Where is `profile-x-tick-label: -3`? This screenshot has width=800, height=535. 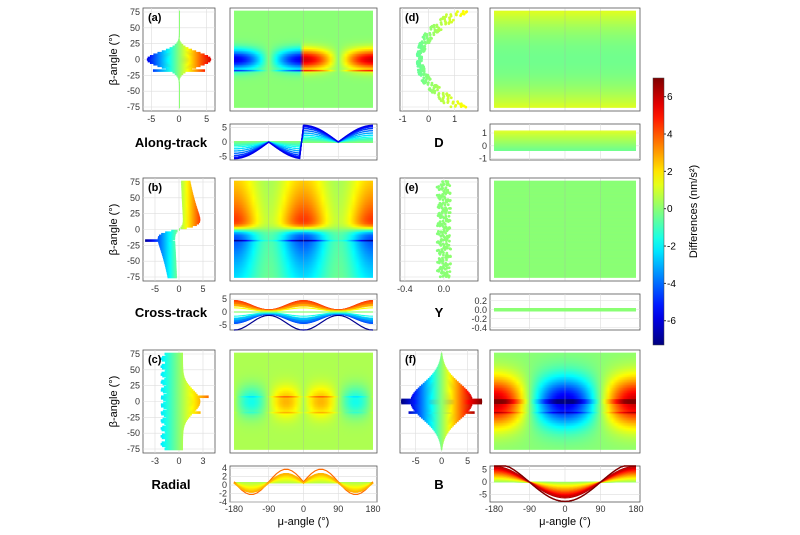 profile-x-tick-label: -3 is located at coordinates (155, 461).